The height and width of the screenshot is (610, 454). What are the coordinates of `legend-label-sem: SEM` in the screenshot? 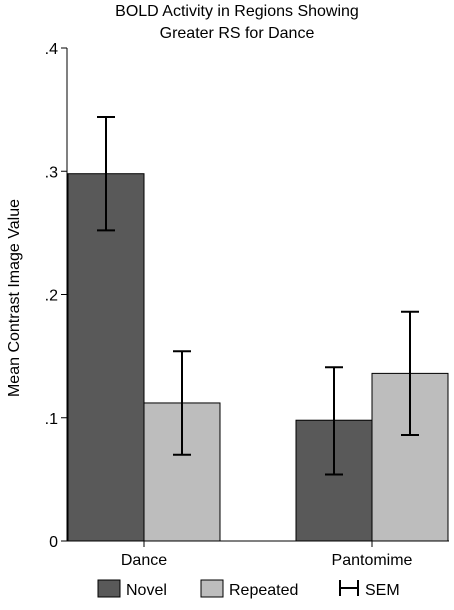 It's located at (382, 590).